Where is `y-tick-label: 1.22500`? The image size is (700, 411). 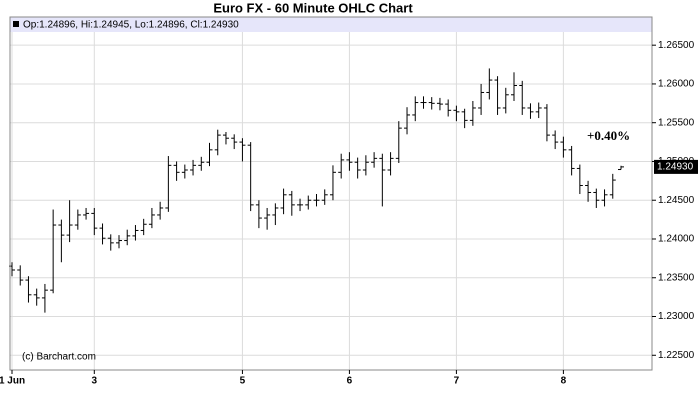 y-tick-label: 1.22500 is located at coordinates (676, 355).